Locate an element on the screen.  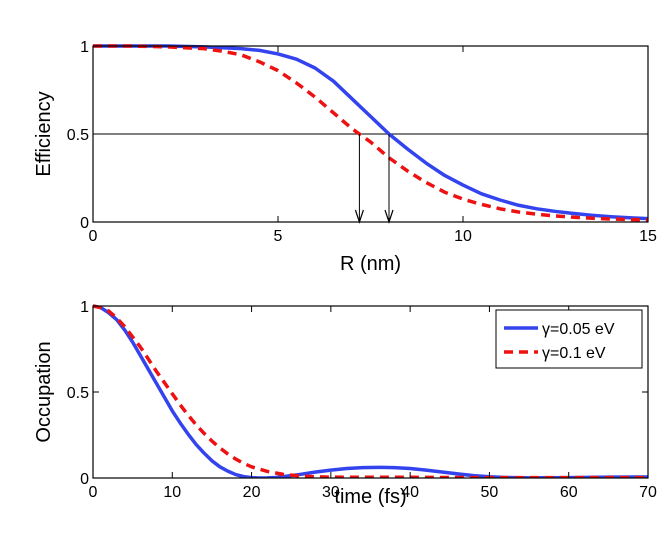
x-tick-label: 60 is located at coordinates (569, 492).